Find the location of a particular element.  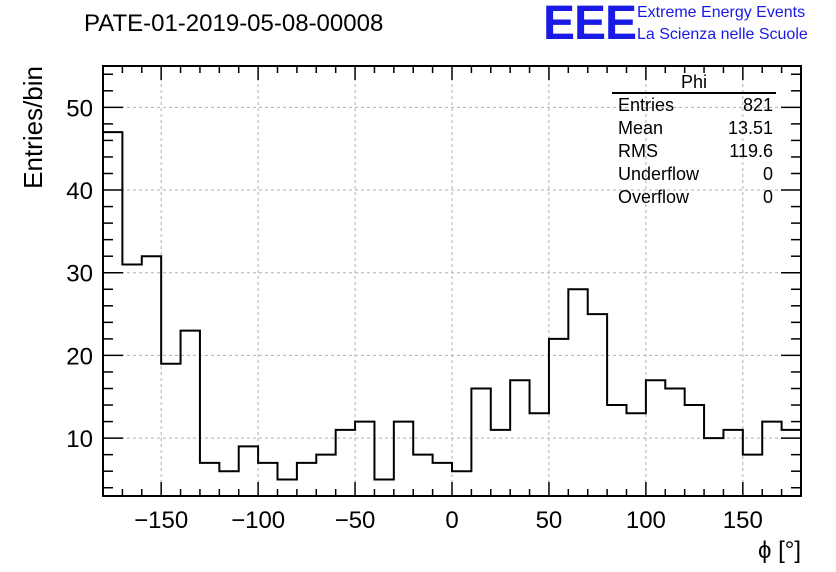

stats-row-underflow: Underflow 0 is located at coordinates (694, 174).